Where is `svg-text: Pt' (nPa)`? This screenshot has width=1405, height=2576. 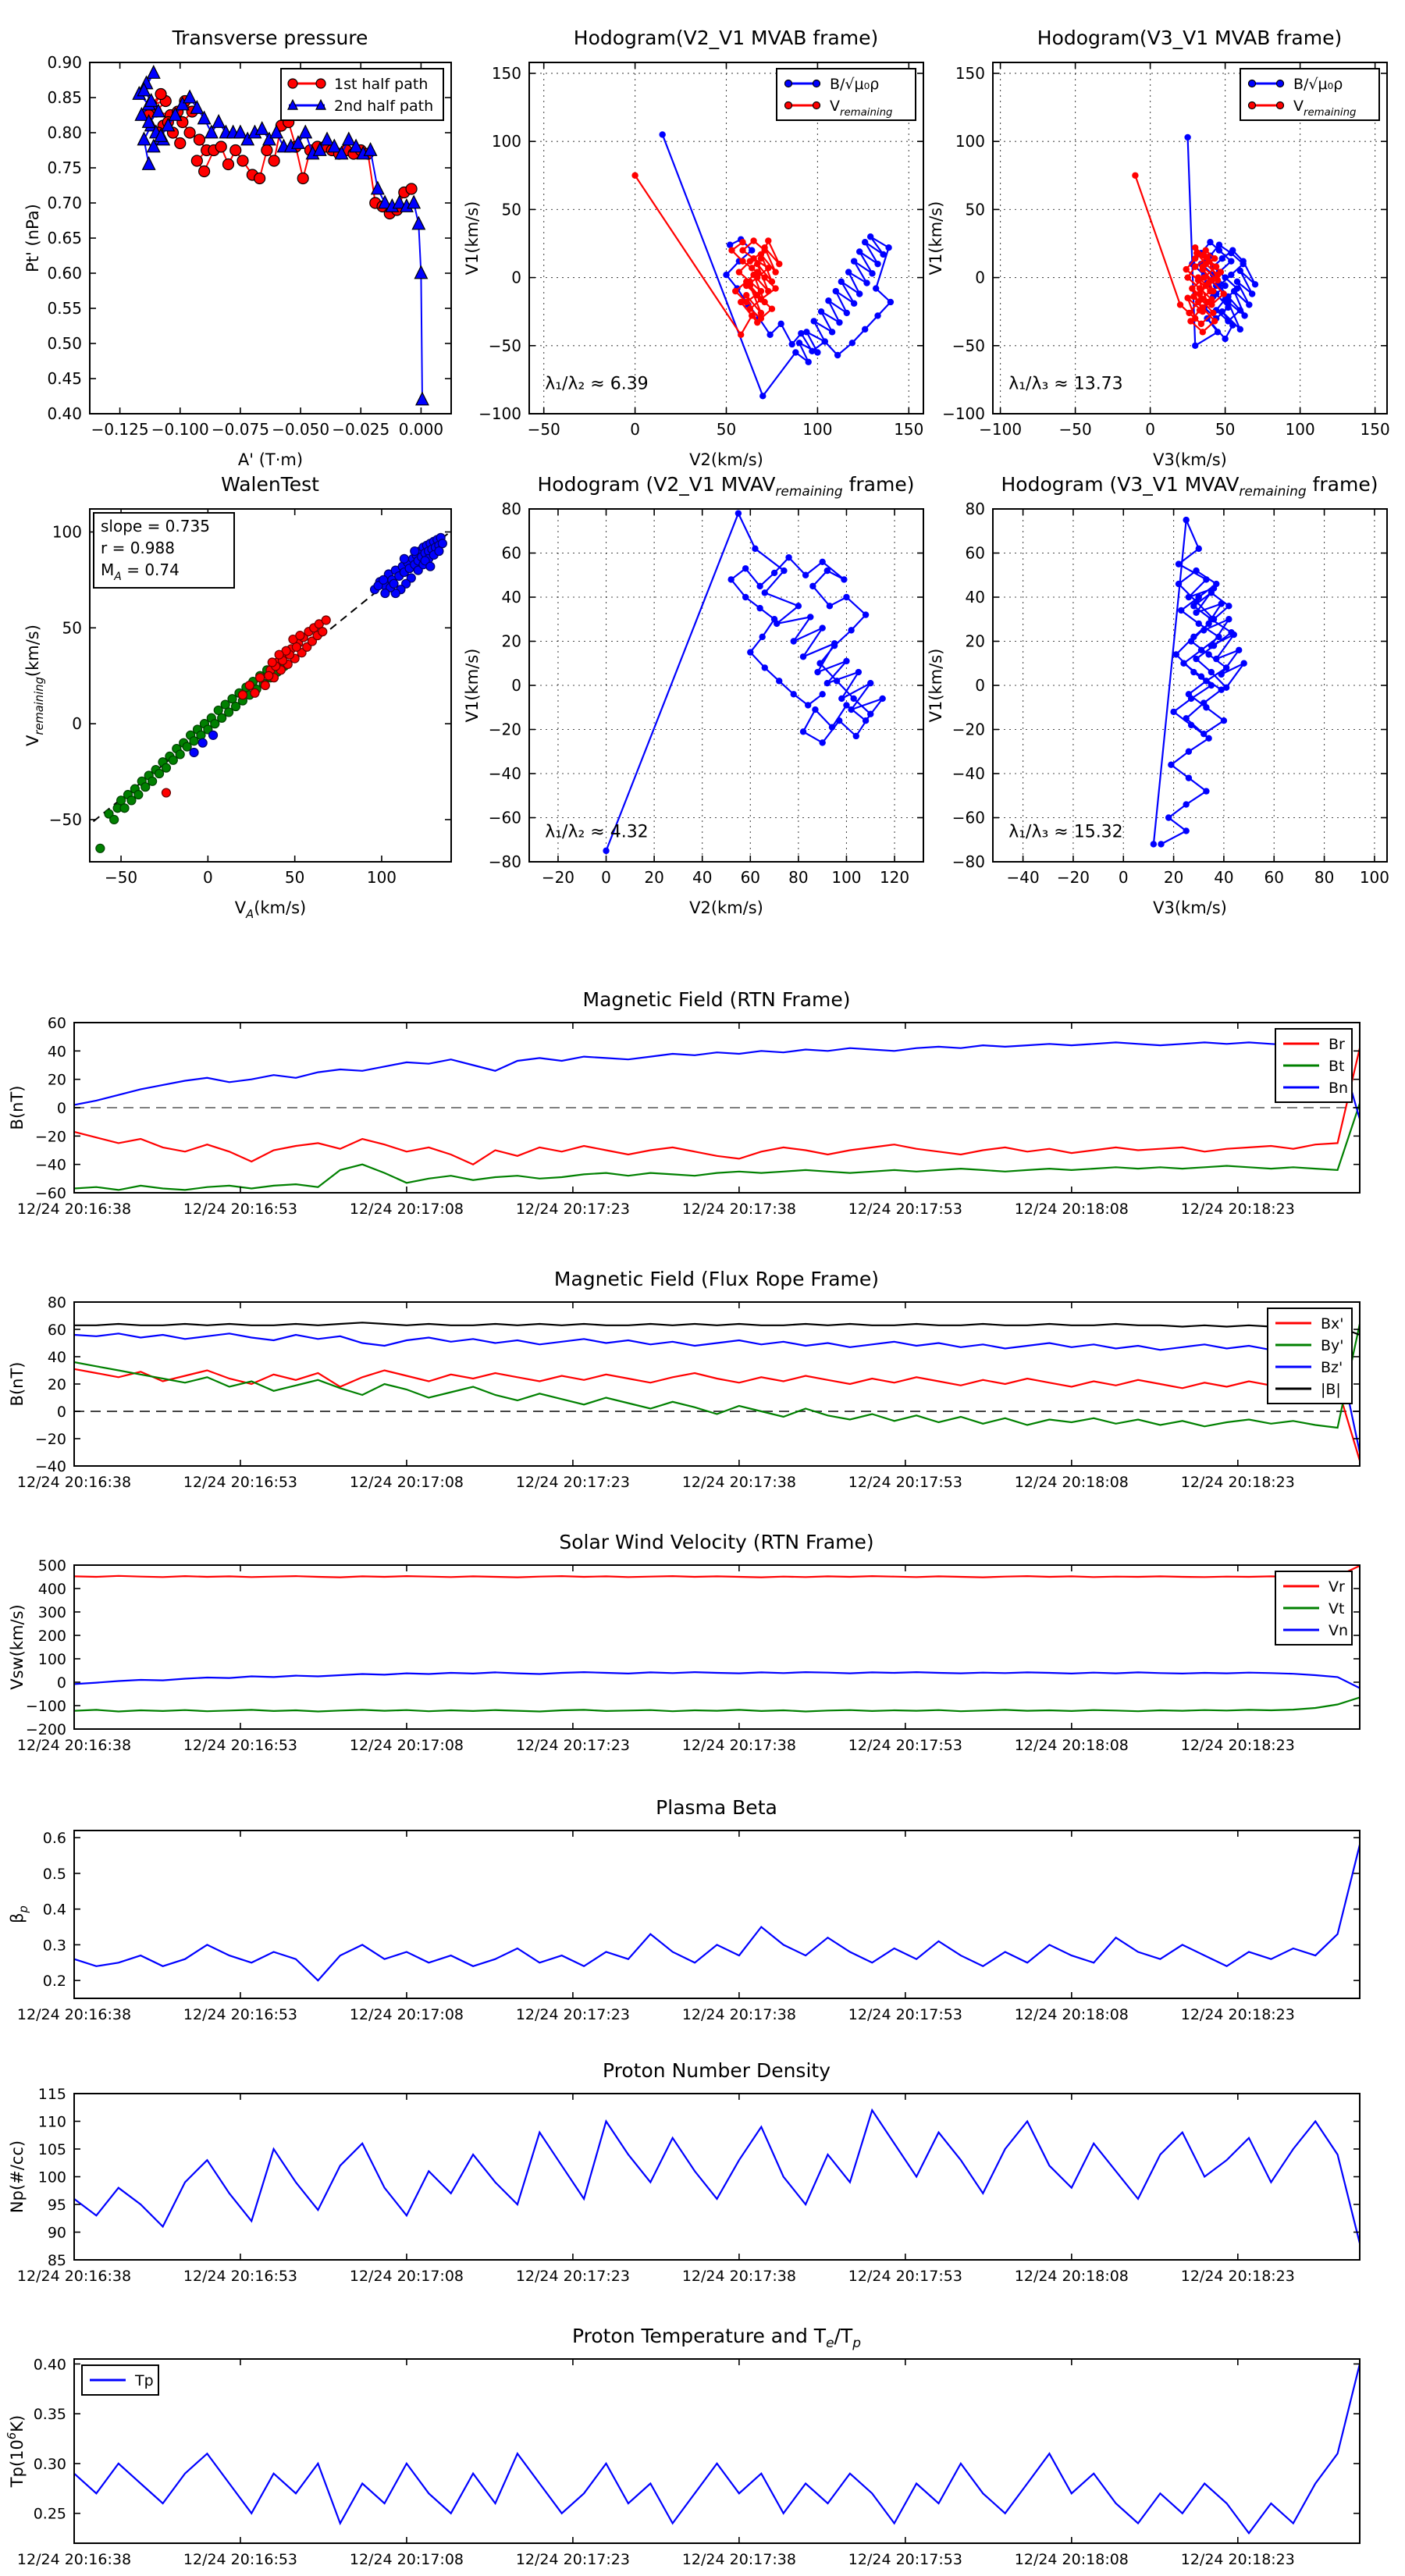
svg-text: Pt' (nPa) is located at coordinates (32, 238).